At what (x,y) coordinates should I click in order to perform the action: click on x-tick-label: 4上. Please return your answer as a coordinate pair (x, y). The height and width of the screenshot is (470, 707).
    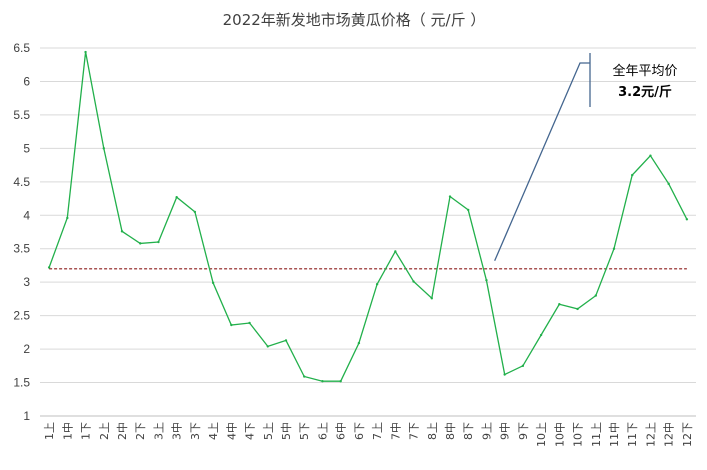
    Looking at the image, I should click on (213, 431).